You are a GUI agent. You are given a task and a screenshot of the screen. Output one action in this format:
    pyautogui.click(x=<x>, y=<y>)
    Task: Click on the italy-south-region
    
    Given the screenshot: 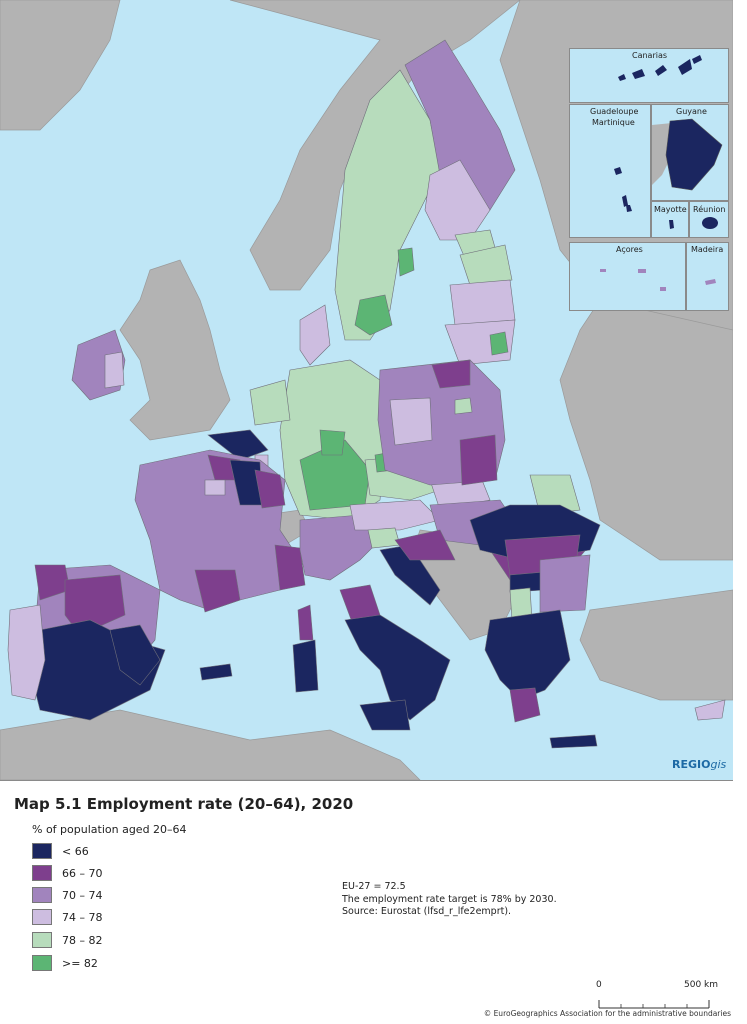 What is the action you would take?
    pyautogui.click(x=397, y=667)
    